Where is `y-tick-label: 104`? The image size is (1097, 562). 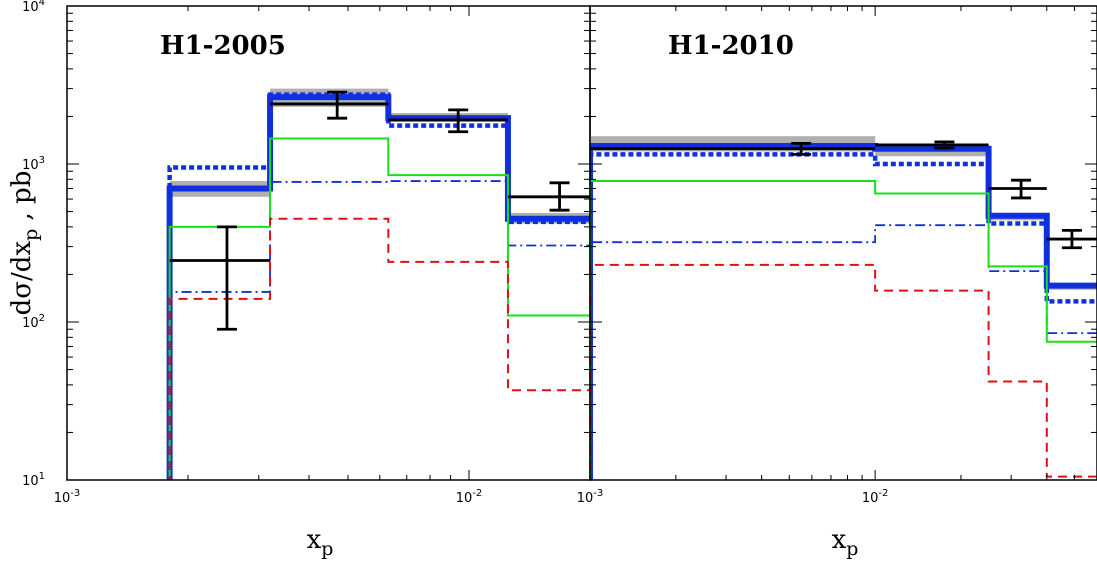 y-tick-label: 104 is located at coordinates (33, 7).